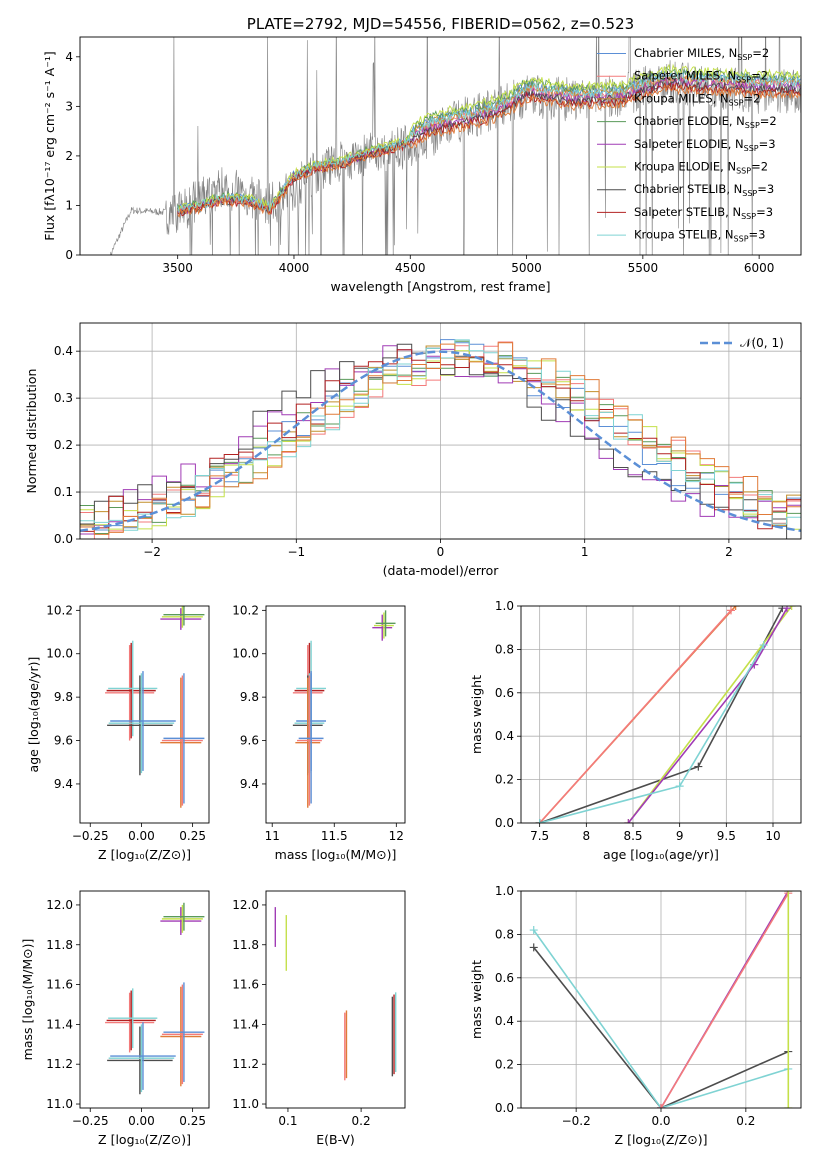 The width and height of the screenshot is (819, 1170). I want to click on model-spectrum-line, so click(489, 143).